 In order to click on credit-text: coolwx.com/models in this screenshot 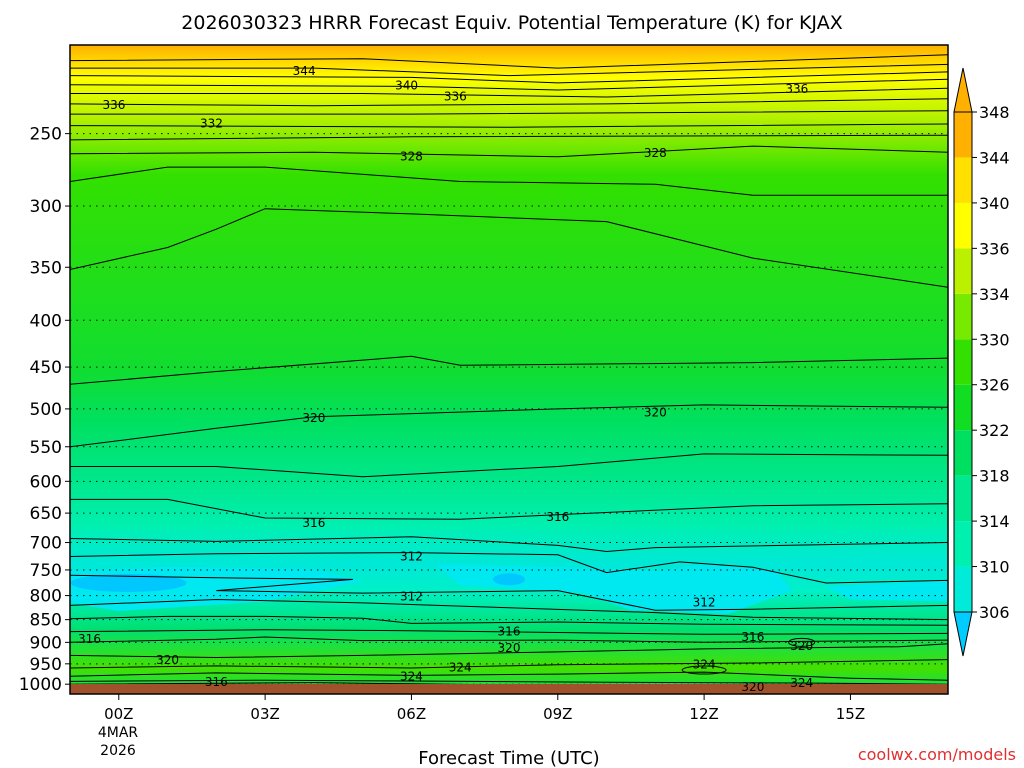, I will do `click(937, 754)`.